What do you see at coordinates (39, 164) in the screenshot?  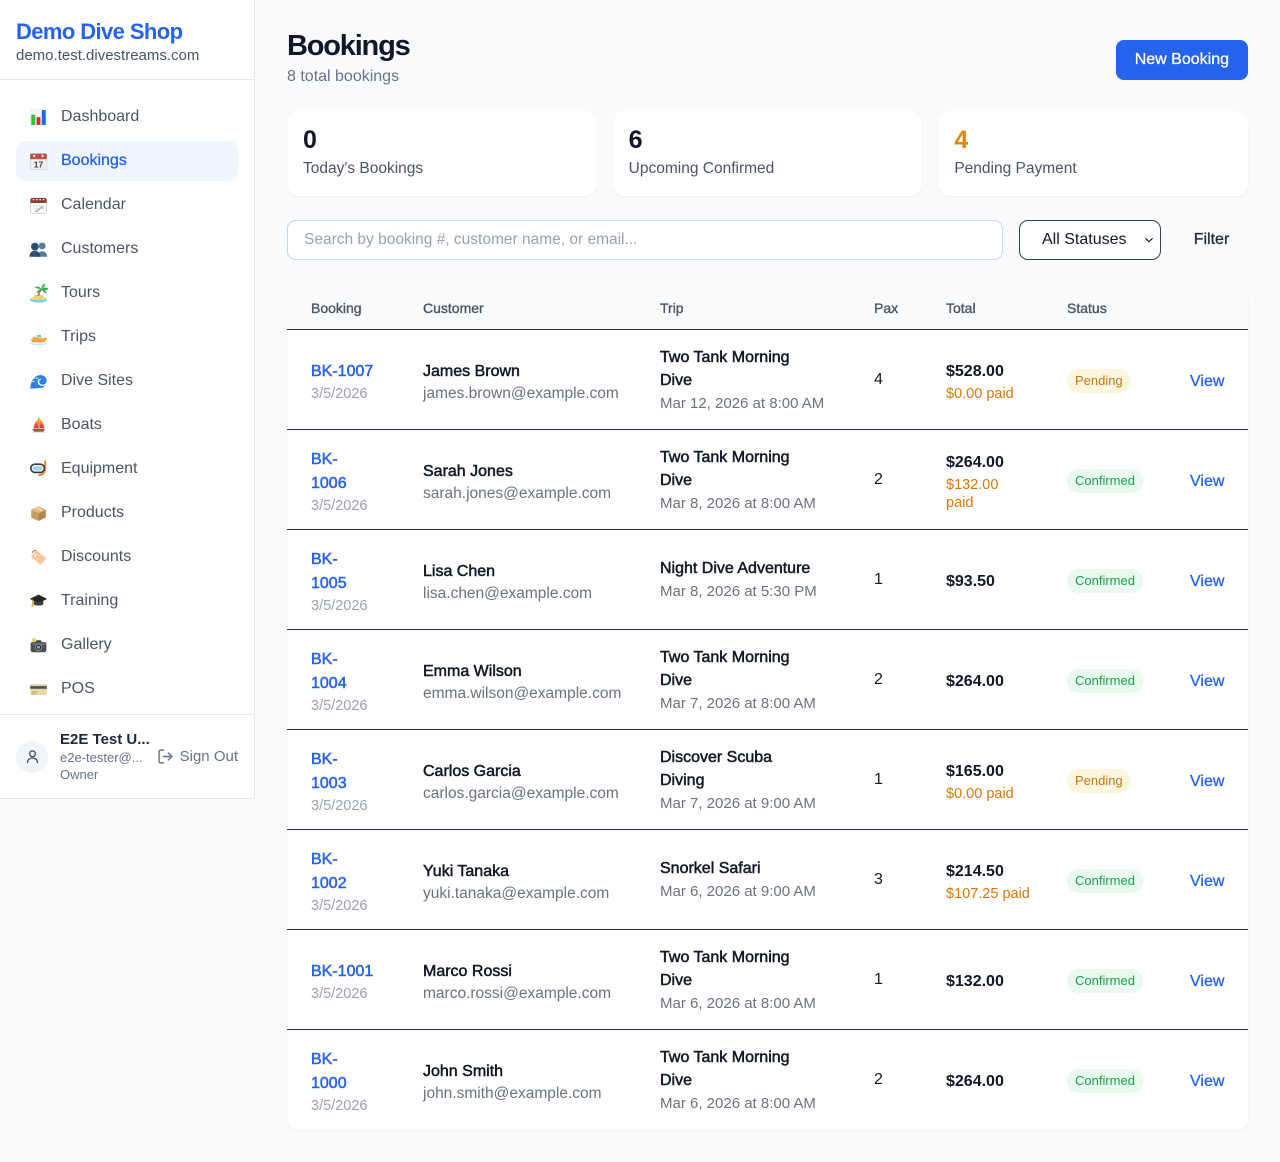 I see `svg-text: 17` at bounding box center [39, 164].